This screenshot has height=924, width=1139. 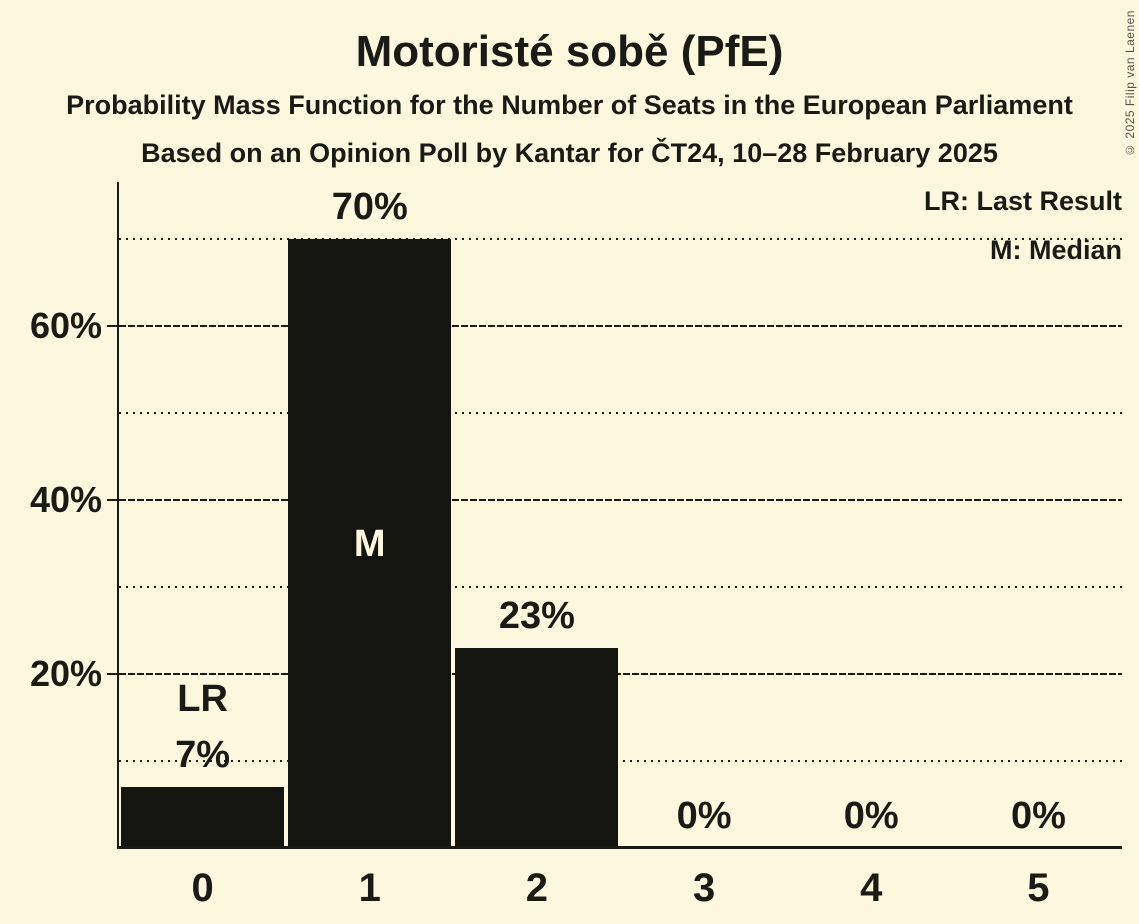 I want to click on bar-value-label: 7%, so click(x=203, y=755).